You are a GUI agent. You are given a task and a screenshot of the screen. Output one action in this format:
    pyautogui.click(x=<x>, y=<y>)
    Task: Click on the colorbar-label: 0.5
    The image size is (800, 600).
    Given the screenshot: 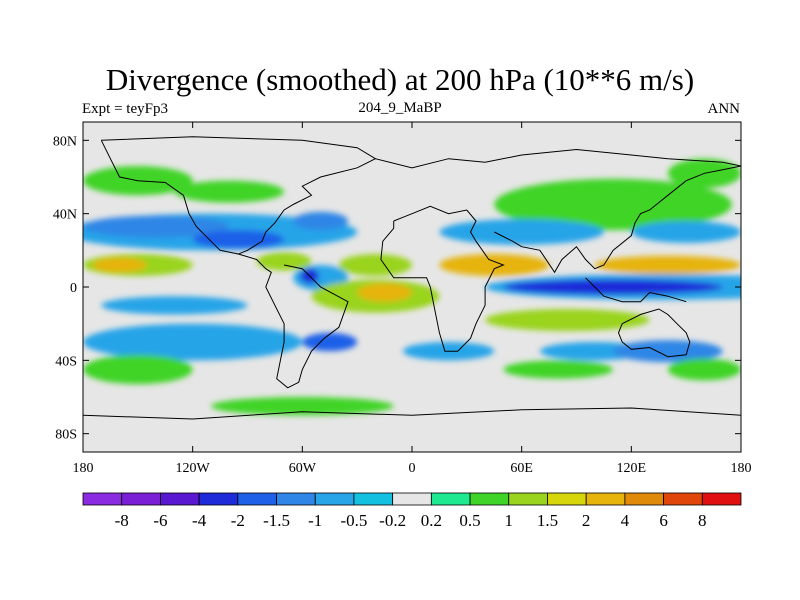 What is the action you would take?
    pyautogui.click(x=469, y=520)
    